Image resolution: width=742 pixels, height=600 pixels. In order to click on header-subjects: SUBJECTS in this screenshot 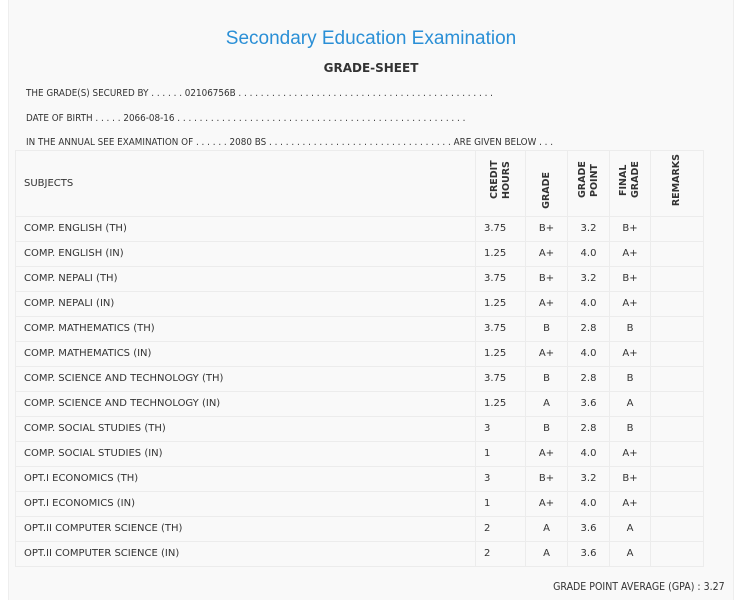, I will do `click(245, 183)`.